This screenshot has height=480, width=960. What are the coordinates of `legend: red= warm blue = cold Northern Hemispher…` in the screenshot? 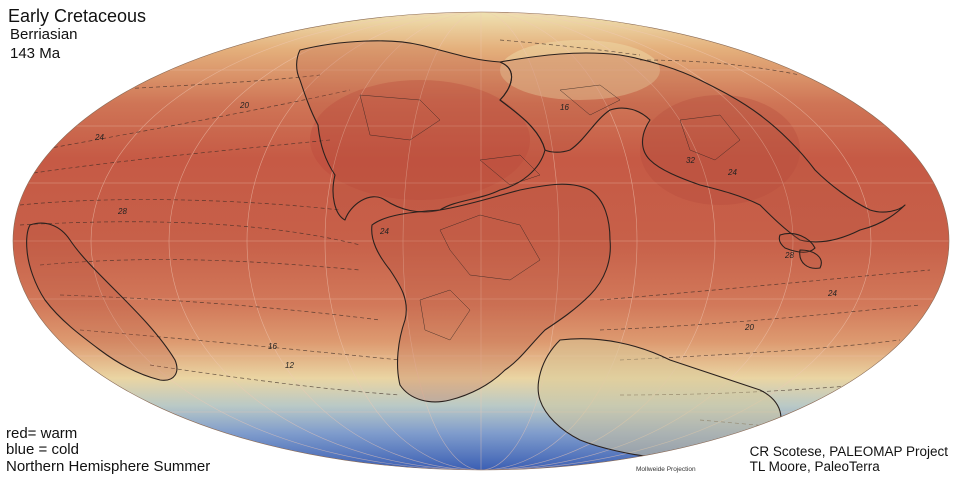 It's located at (108, 450).